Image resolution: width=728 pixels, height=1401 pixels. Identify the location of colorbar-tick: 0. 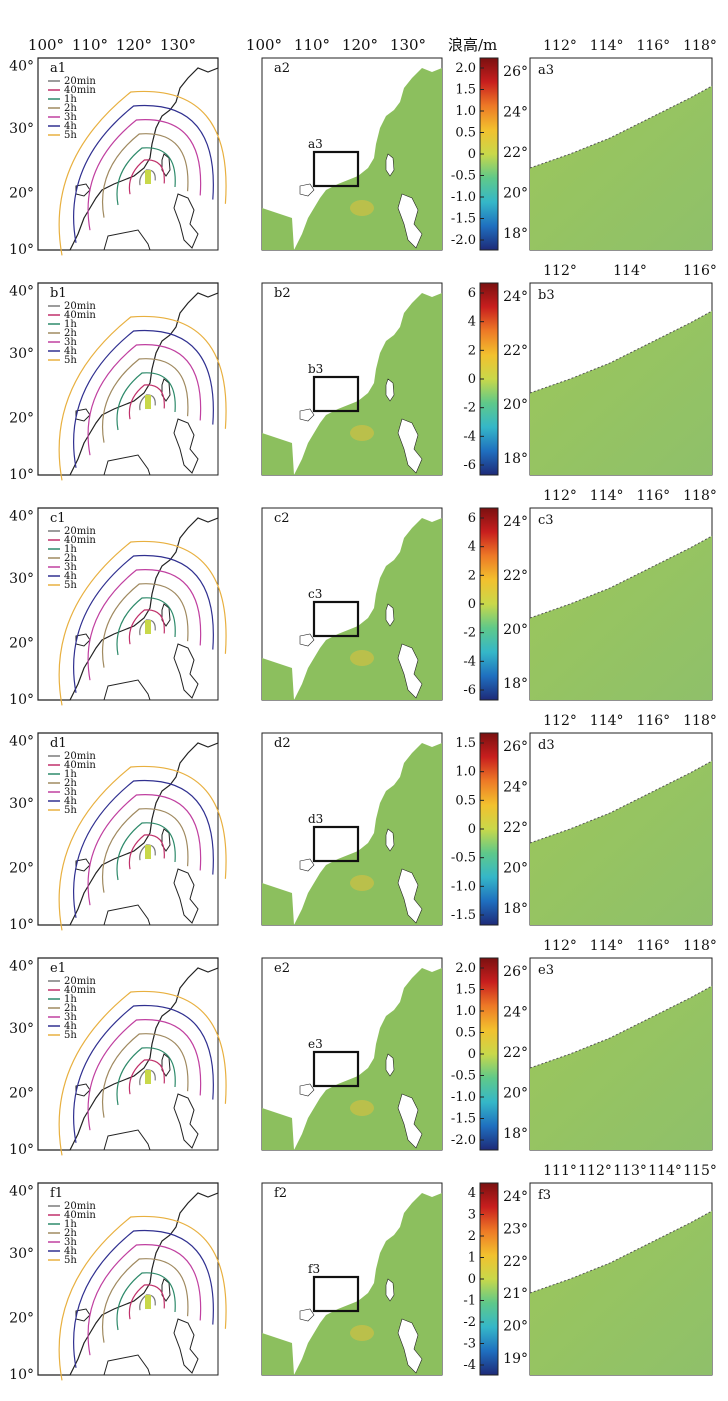
(472, 1279).